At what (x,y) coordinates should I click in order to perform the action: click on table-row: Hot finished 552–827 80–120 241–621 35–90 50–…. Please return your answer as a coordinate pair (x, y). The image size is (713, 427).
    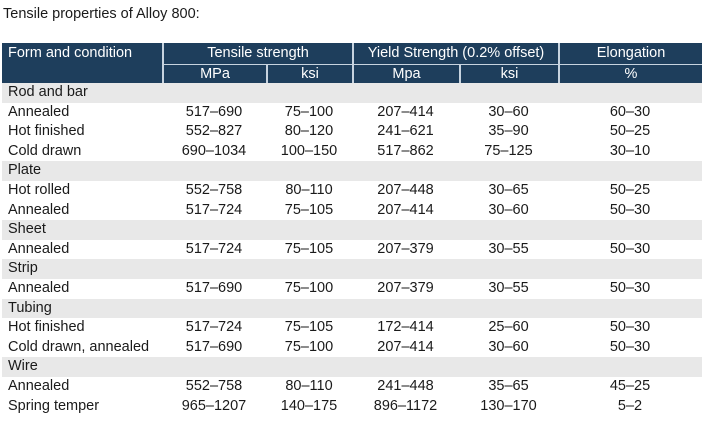
    Looking at the image, I should click on (352, 132).